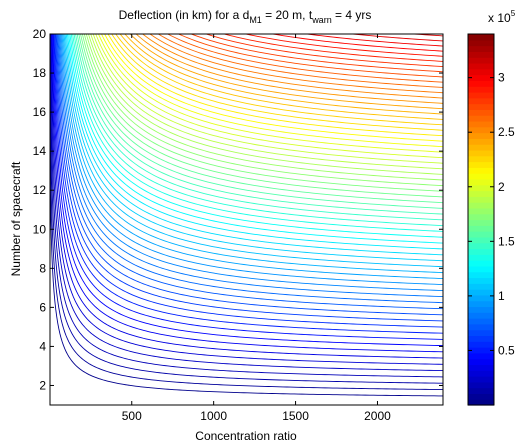 The width and height of the screenshot is (529, 447). Describe the element at coordinates (513, 13) in the screenshot. I see `colorbar-exponent: 5` at that location.